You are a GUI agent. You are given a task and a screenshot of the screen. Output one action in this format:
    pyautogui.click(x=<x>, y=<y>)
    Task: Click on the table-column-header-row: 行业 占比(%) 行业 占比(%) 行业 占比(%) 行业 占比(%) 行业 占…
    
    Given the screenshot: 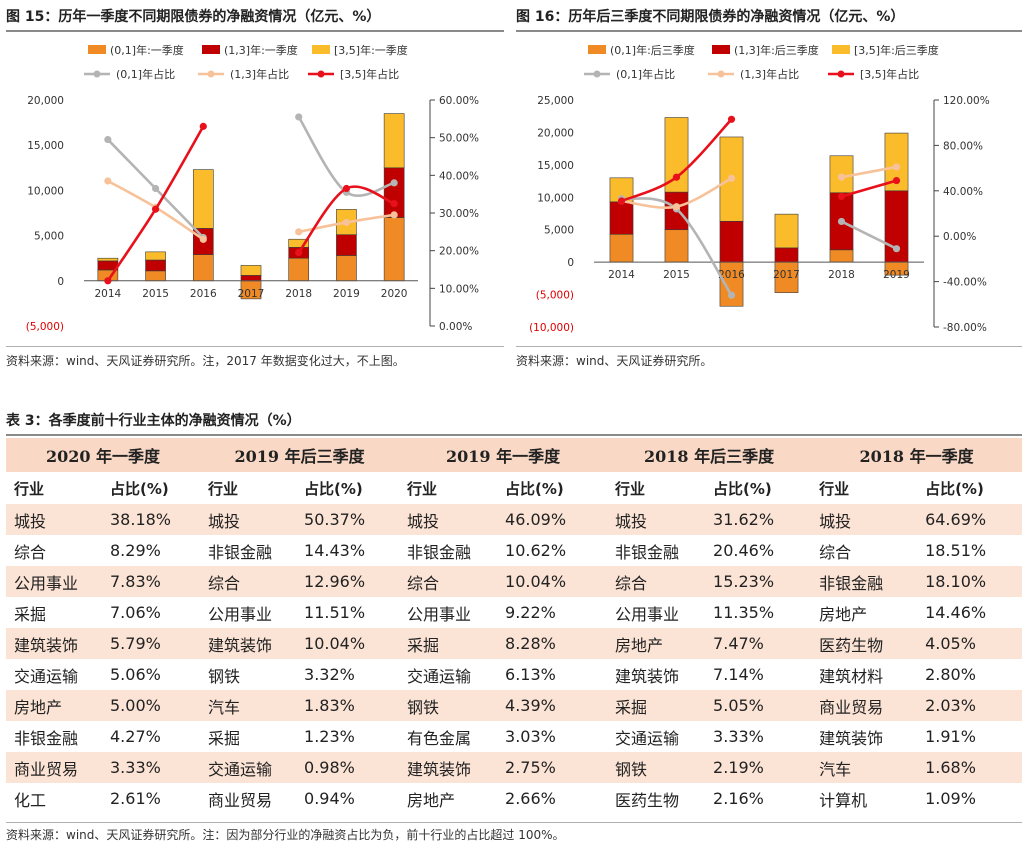 What is the action you would take?
    pyautogui.click(x=514, y=488)
    